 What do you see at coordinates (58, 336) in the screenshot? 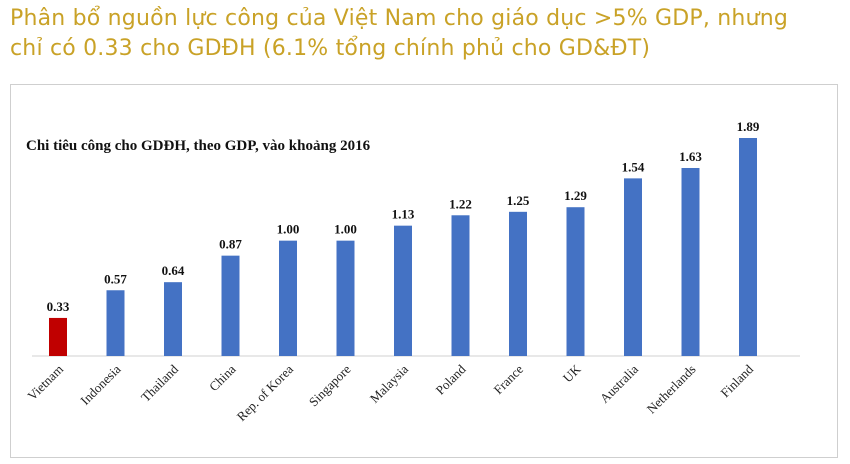
I see `bar-vietnam` at bounding box center [58, 336].